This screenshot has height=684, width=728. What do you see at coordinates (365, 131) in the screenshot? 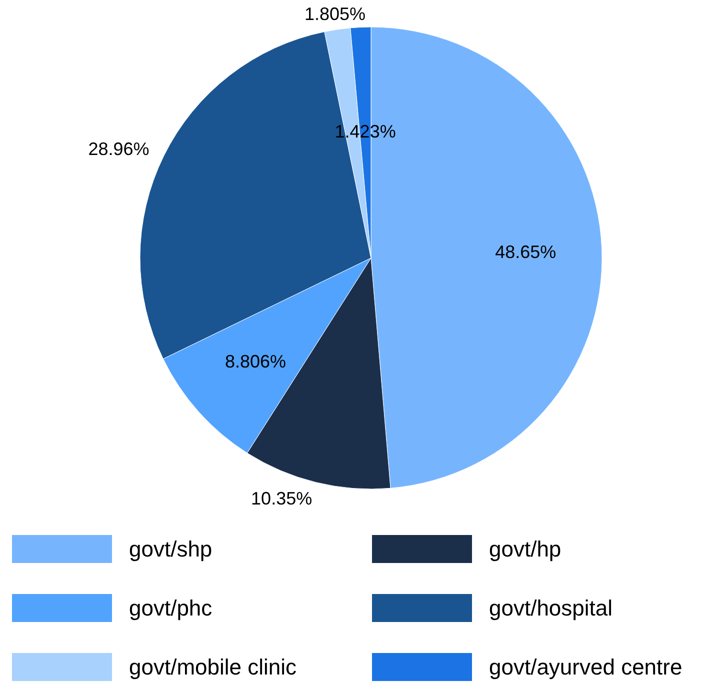
I see `data-label: 1.423%` at bounding box center [365, 131].